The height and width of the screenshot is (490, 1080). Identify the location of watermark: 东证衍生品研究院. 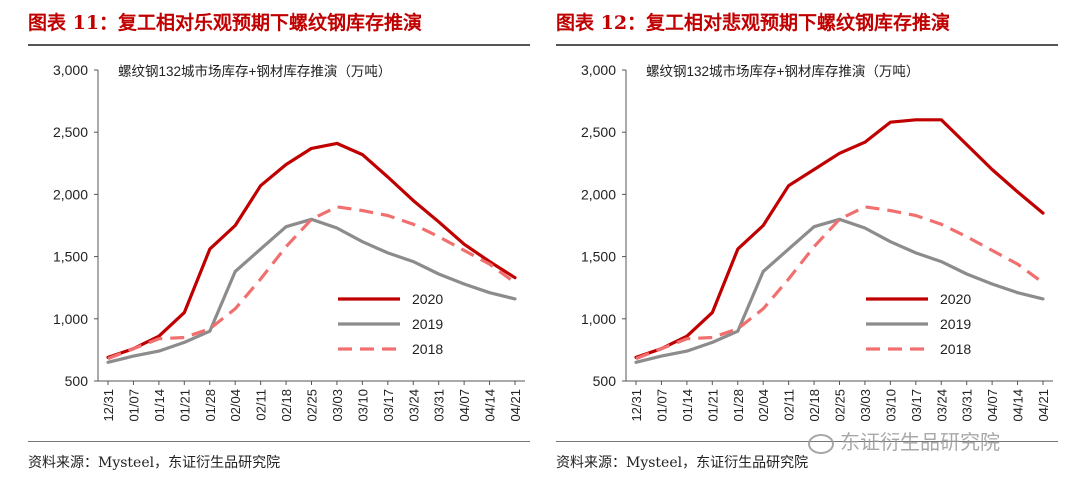
(904, 440).